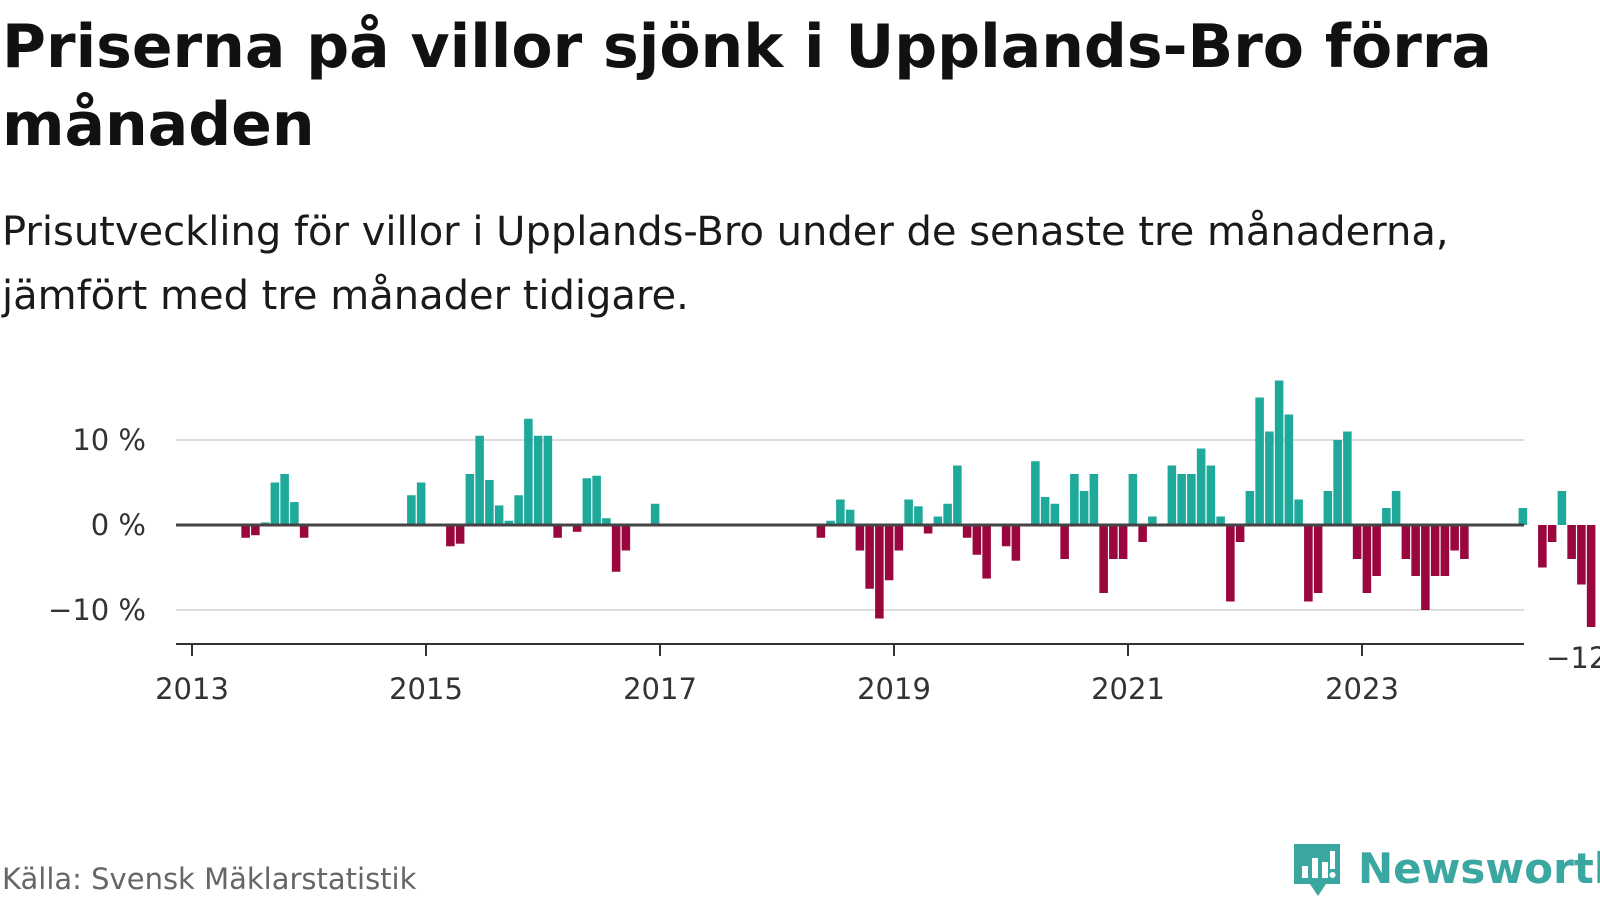  What do you see at coordinates (1362, 689) in the screenshot?
I see `x-tick-label: 2023` at bounding box center [1362, 689].